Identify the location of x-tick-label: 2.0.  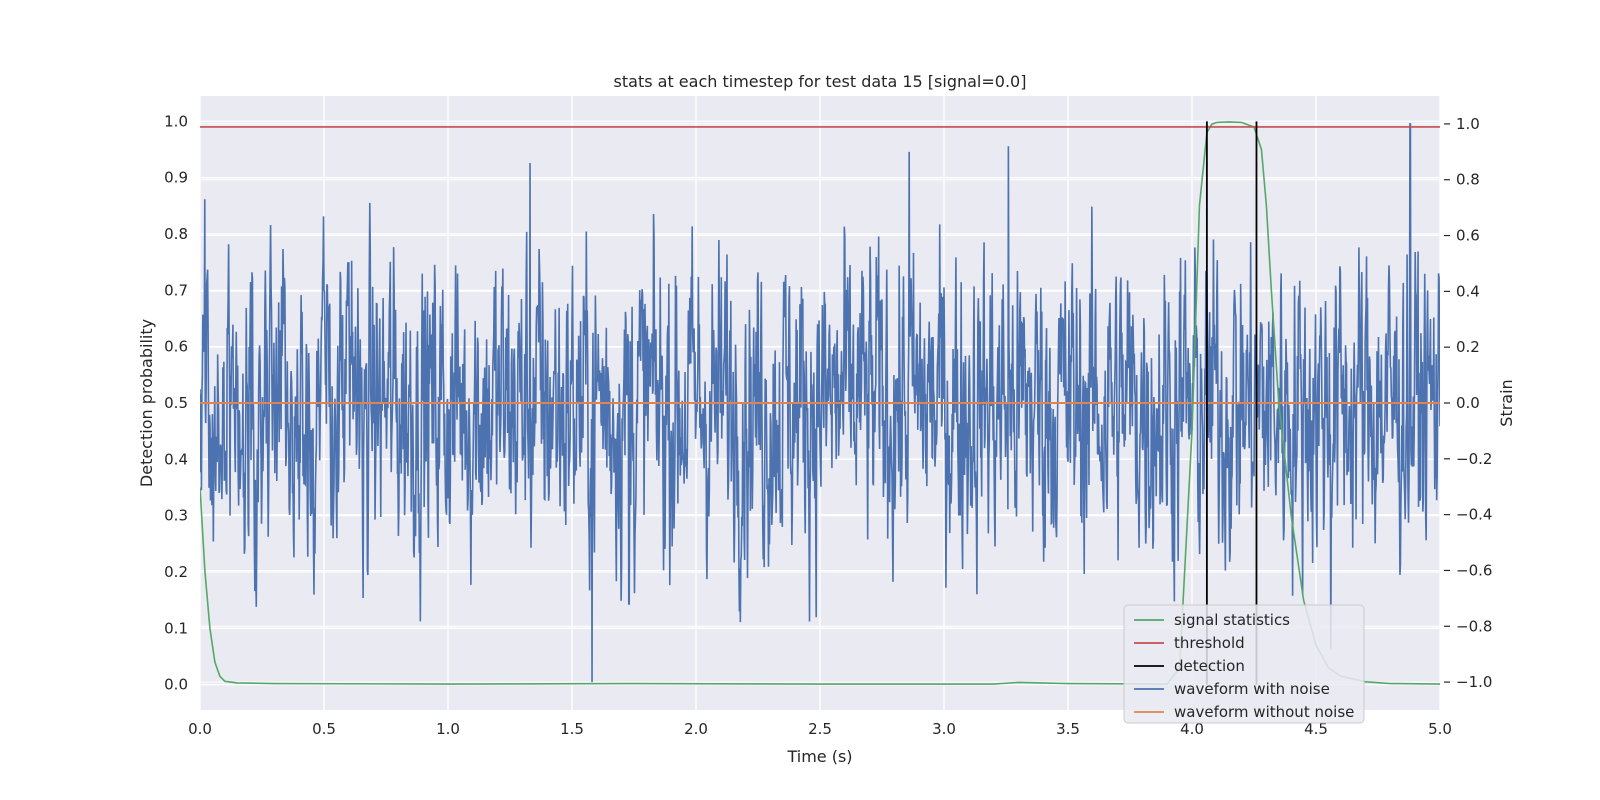
(696, 729).